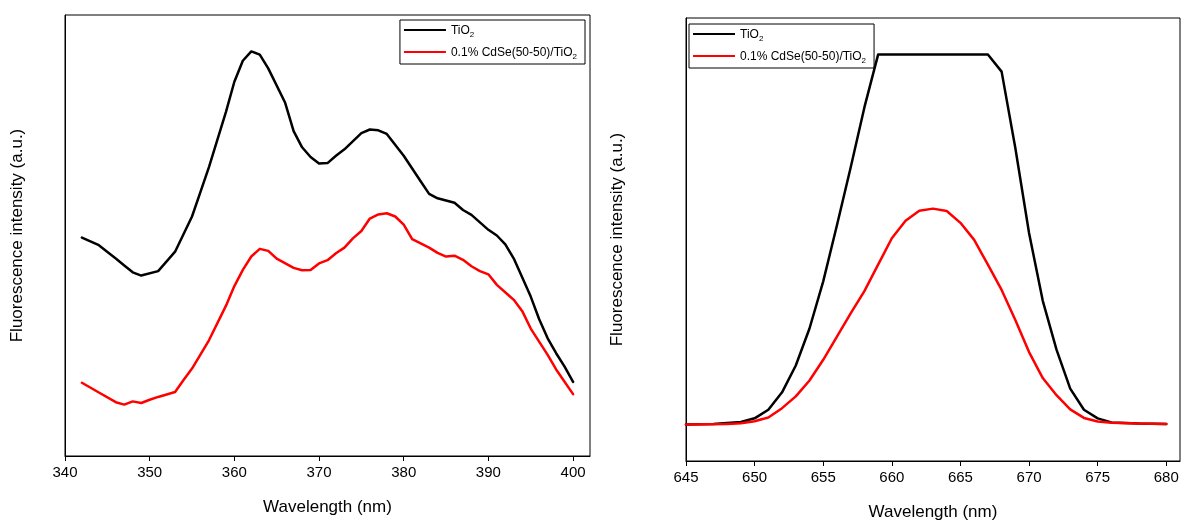 This screenshot has height=528, width=1193. What do you see at coordinates (488, 471) in the screenshot?
I see `x-tick-label: 390` at bounding box center [488, 471].